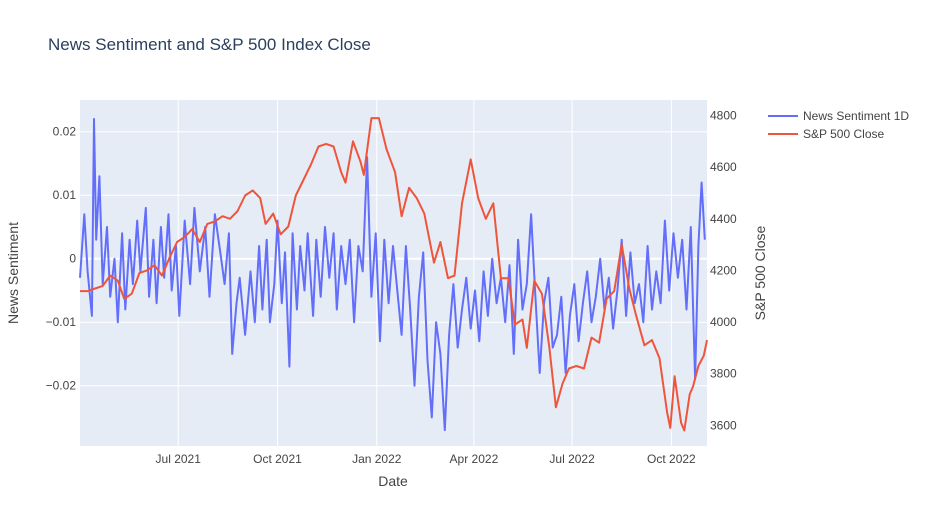  What do you see at coordinates (723, 219) in the screenshot?
I see `y2-tick-label: 4400` at bounding box center [723, 219].